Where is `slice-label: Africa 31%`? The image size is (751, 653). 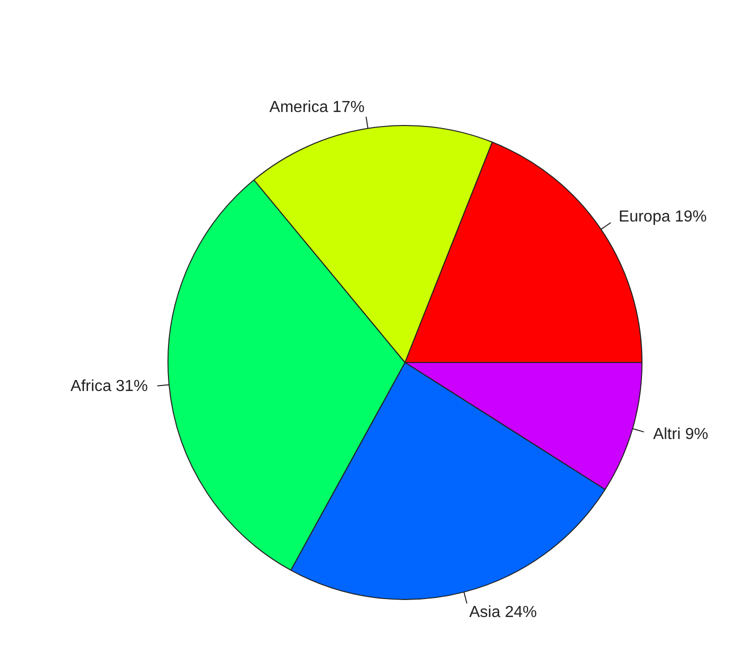
slice-label: Africa 31% is located at coordinates (109, 387).